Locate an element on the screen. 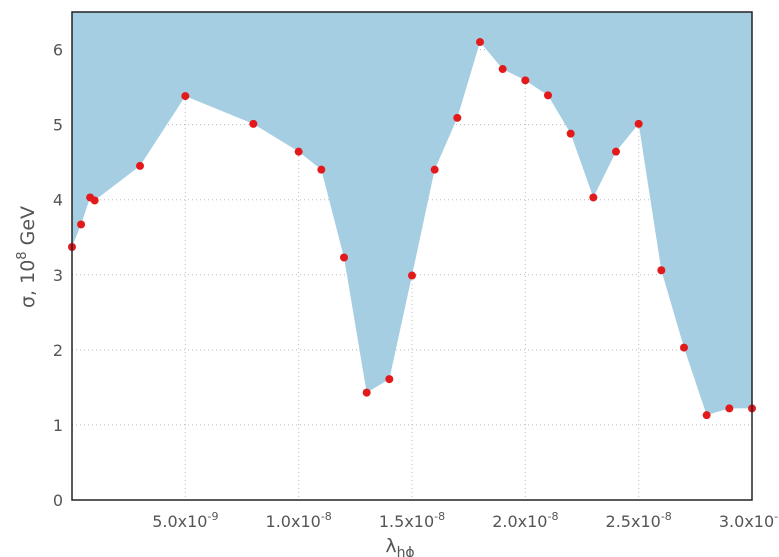 The height and width of the screenshot is (557, 779). x-tick-label: 1.0x10⁻⁸ is located at coordinates (299, 520).